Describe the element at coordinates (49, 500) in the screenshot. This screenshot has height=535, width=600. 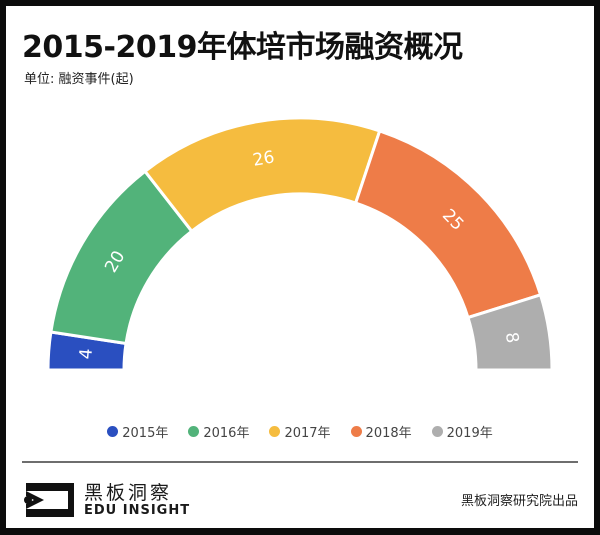
I see `eye-logo-icon` at that location.